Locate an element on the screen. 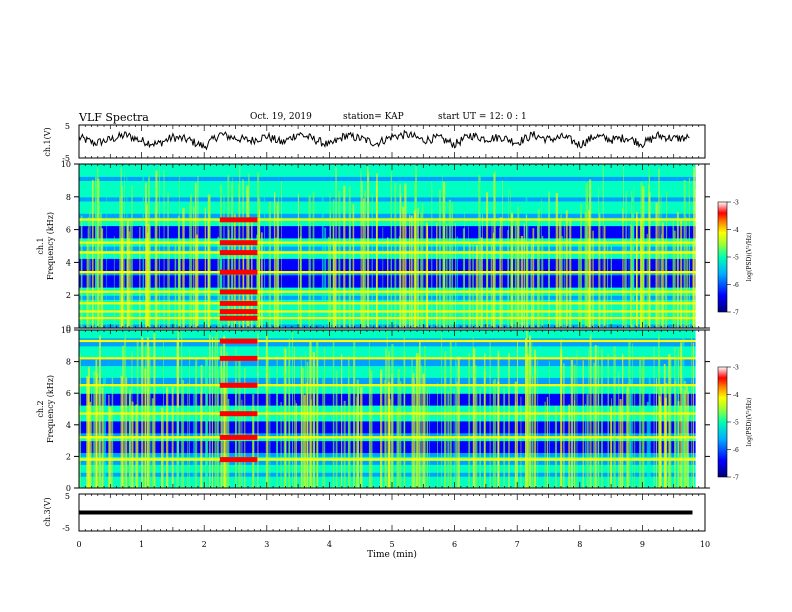 The image size is (792, 612). ch1-nodata is located at coordinates (700, 246).